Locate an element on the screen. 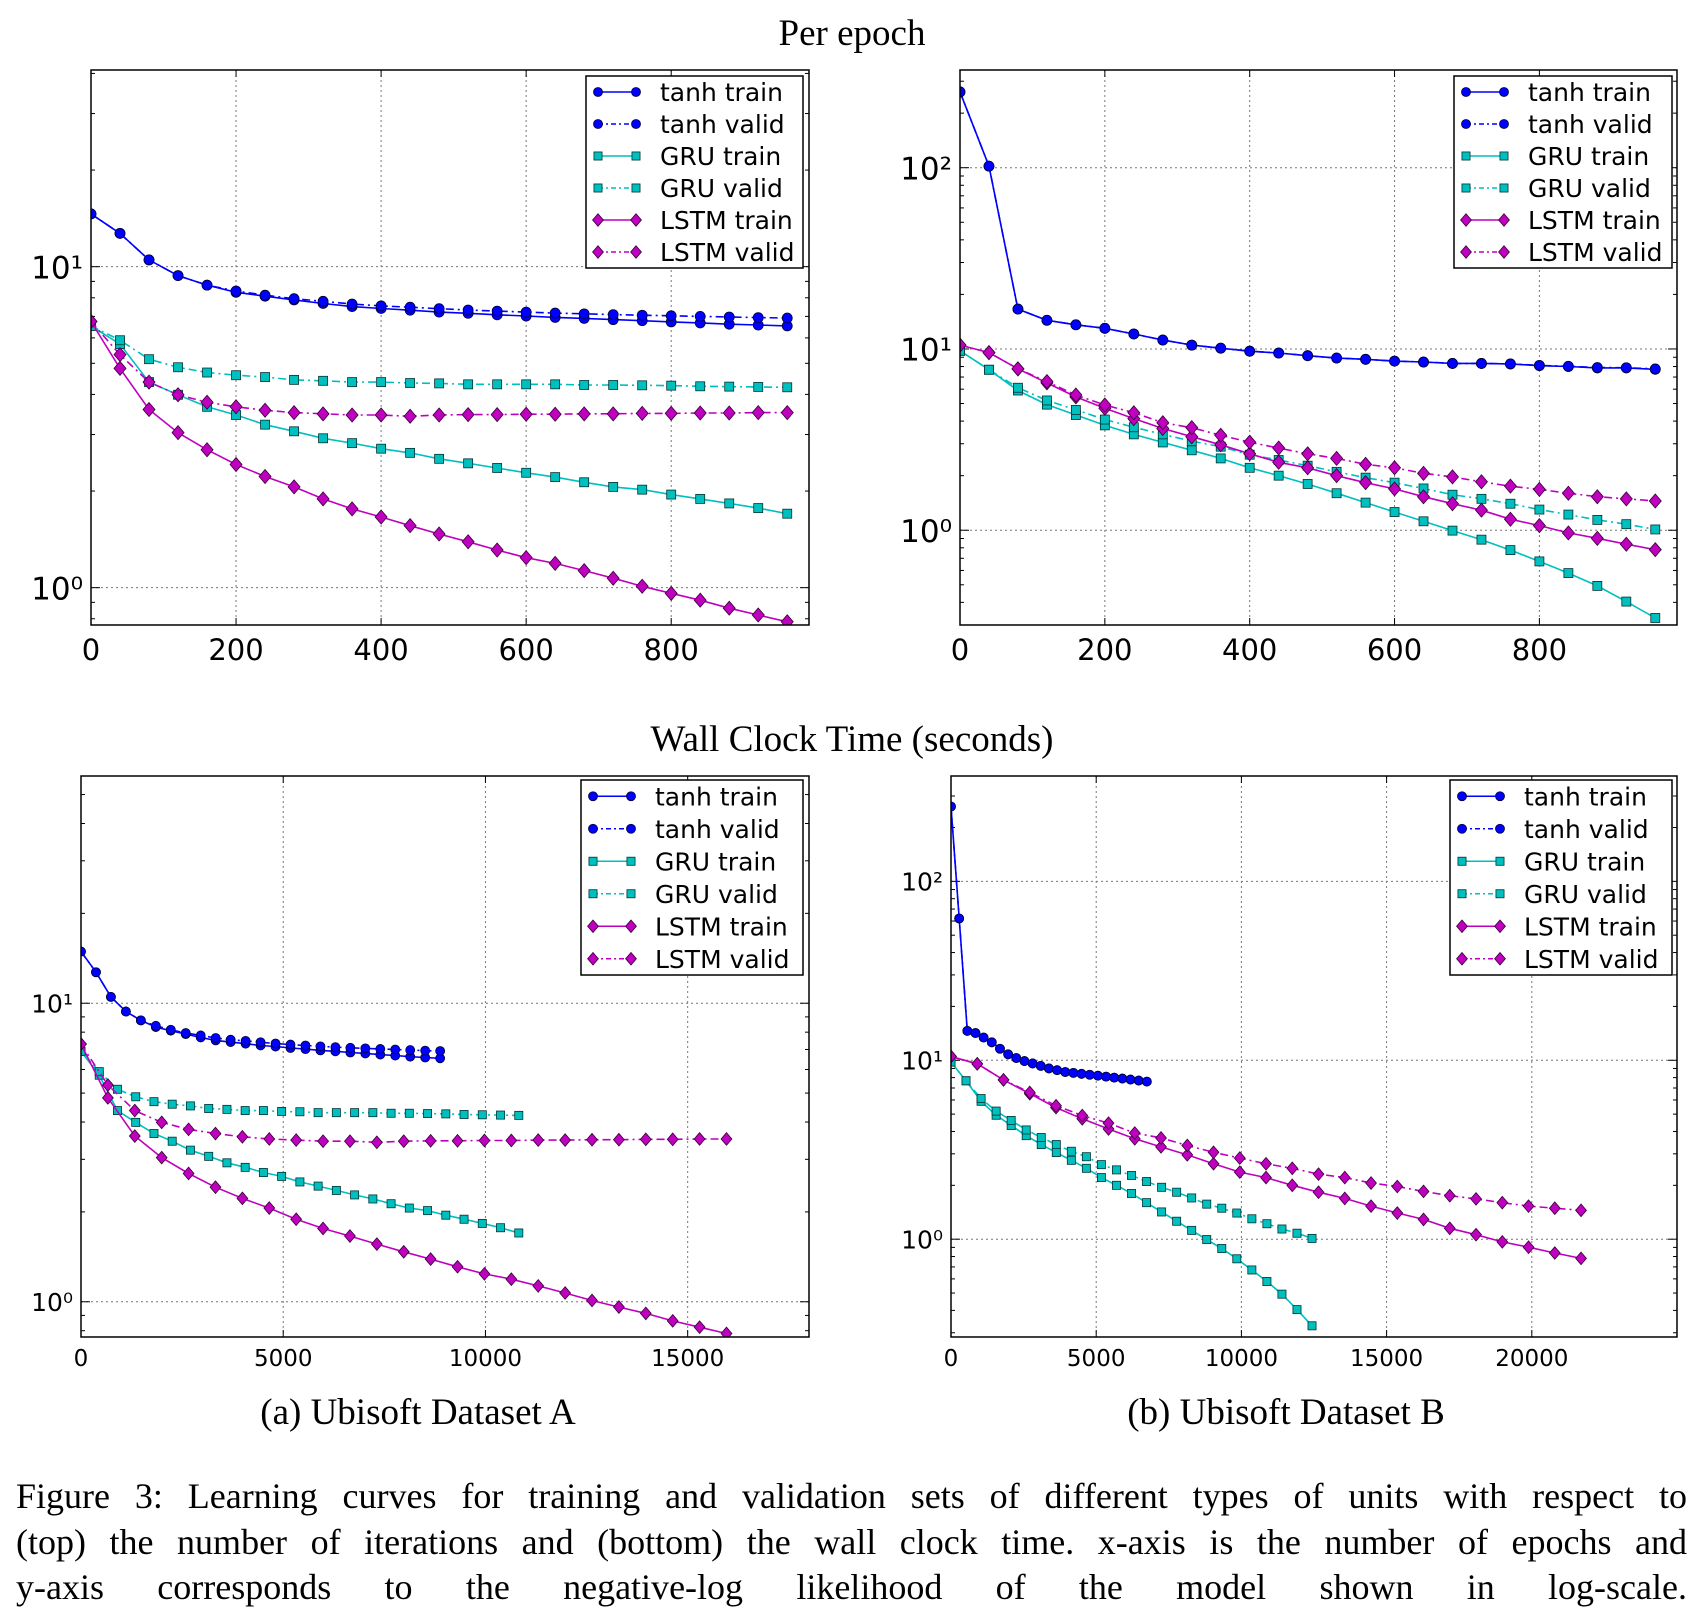 The image size is (1703, 1607). series-line-gru-valid is located at coordinates (300, 1083).